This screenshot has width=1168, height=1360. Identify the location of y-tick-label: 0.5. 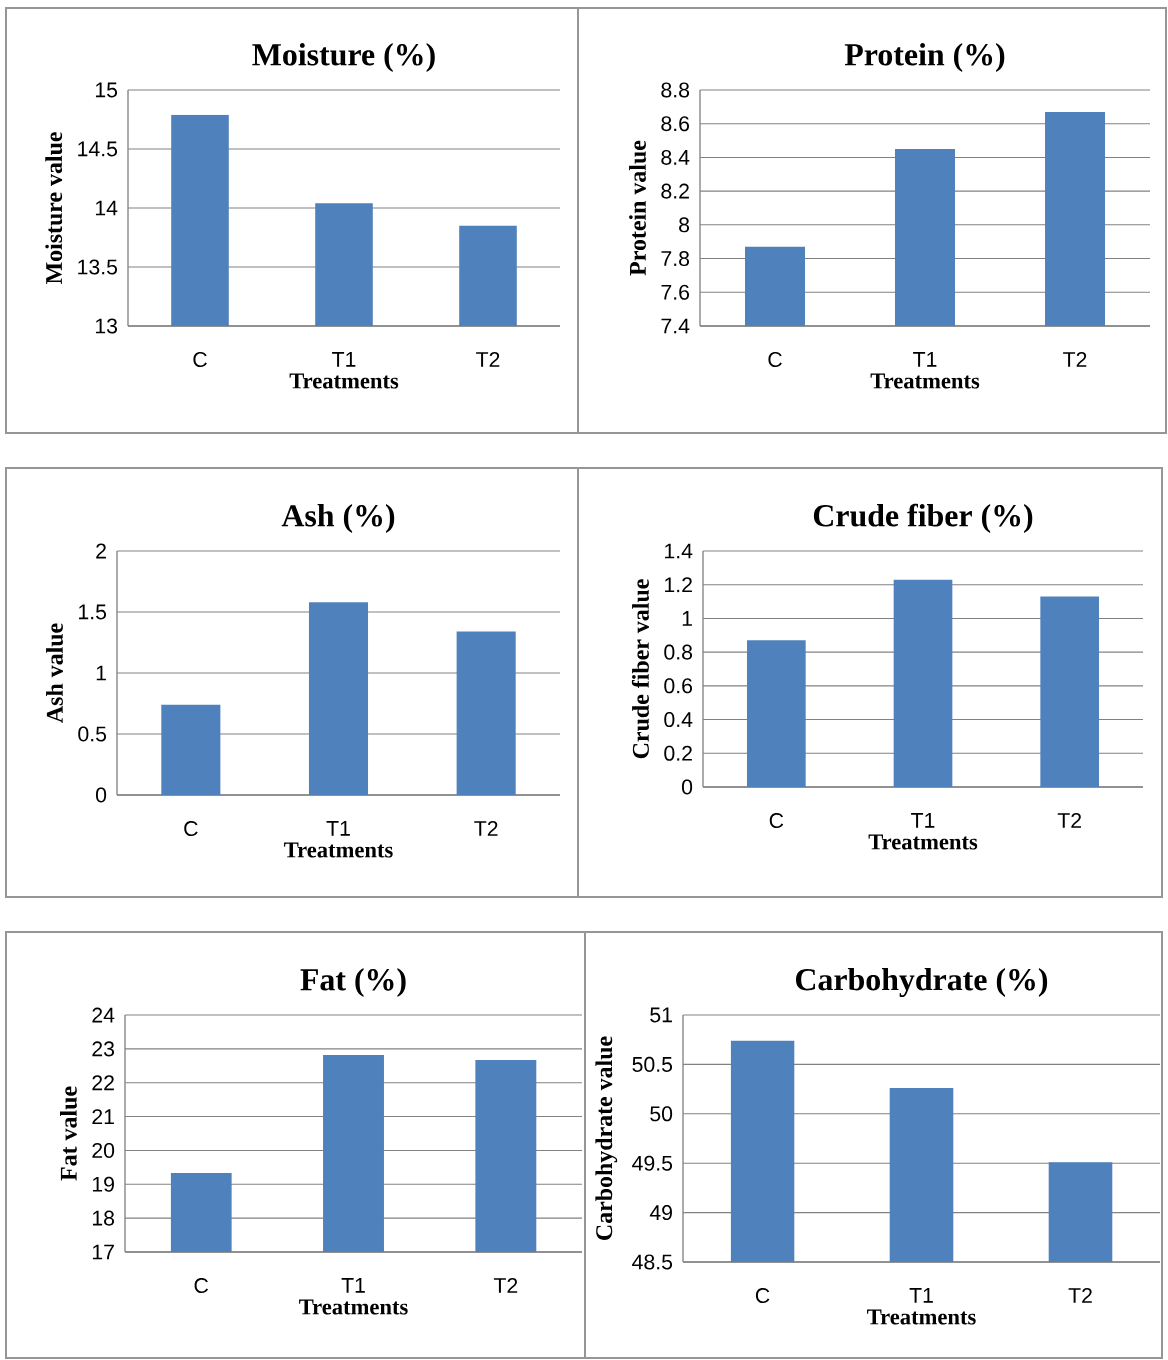
(92, 734).